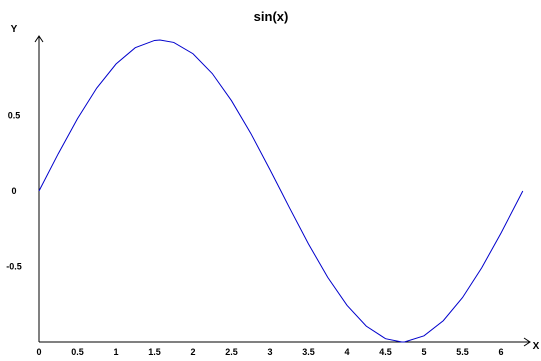 Image resolution: width=541 pixels, height=361 pixels. Describe the element at coordinates (462, 352) in the screenshot. I see `x-tick-label: 5.5` at that location.